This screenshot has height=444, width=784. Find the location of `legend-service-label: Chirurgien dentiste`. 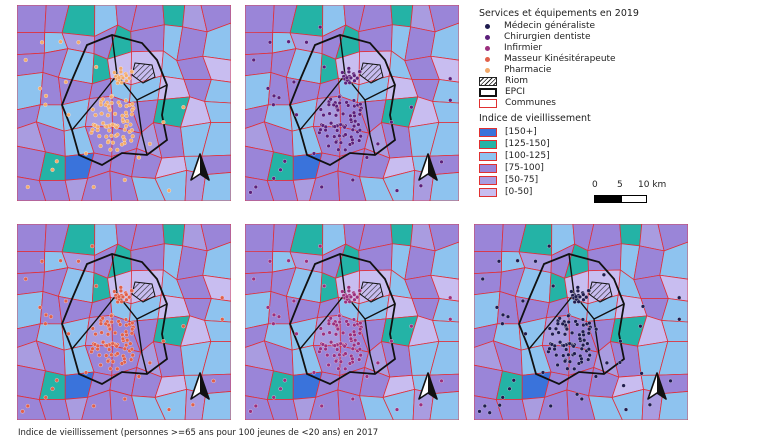

legend-service-label: Chirurgien dentiste is located at coordinates (547, 37).